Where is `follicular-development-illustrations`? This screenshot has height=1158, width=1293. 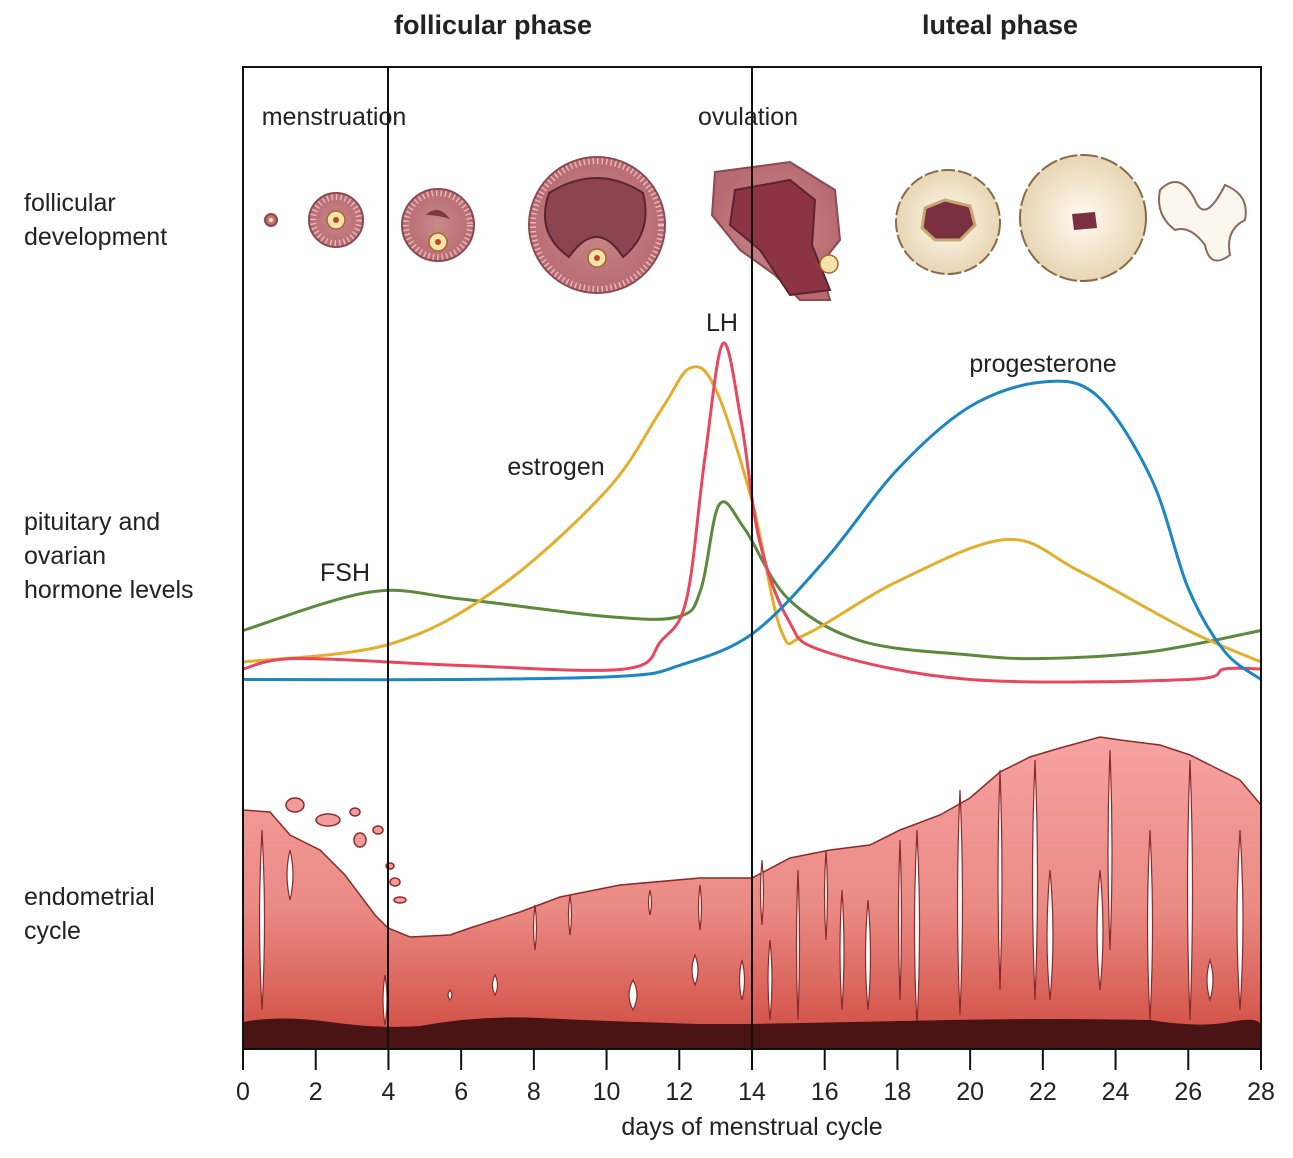
follicular-development-illustrations is located at coordinates (755, 227).